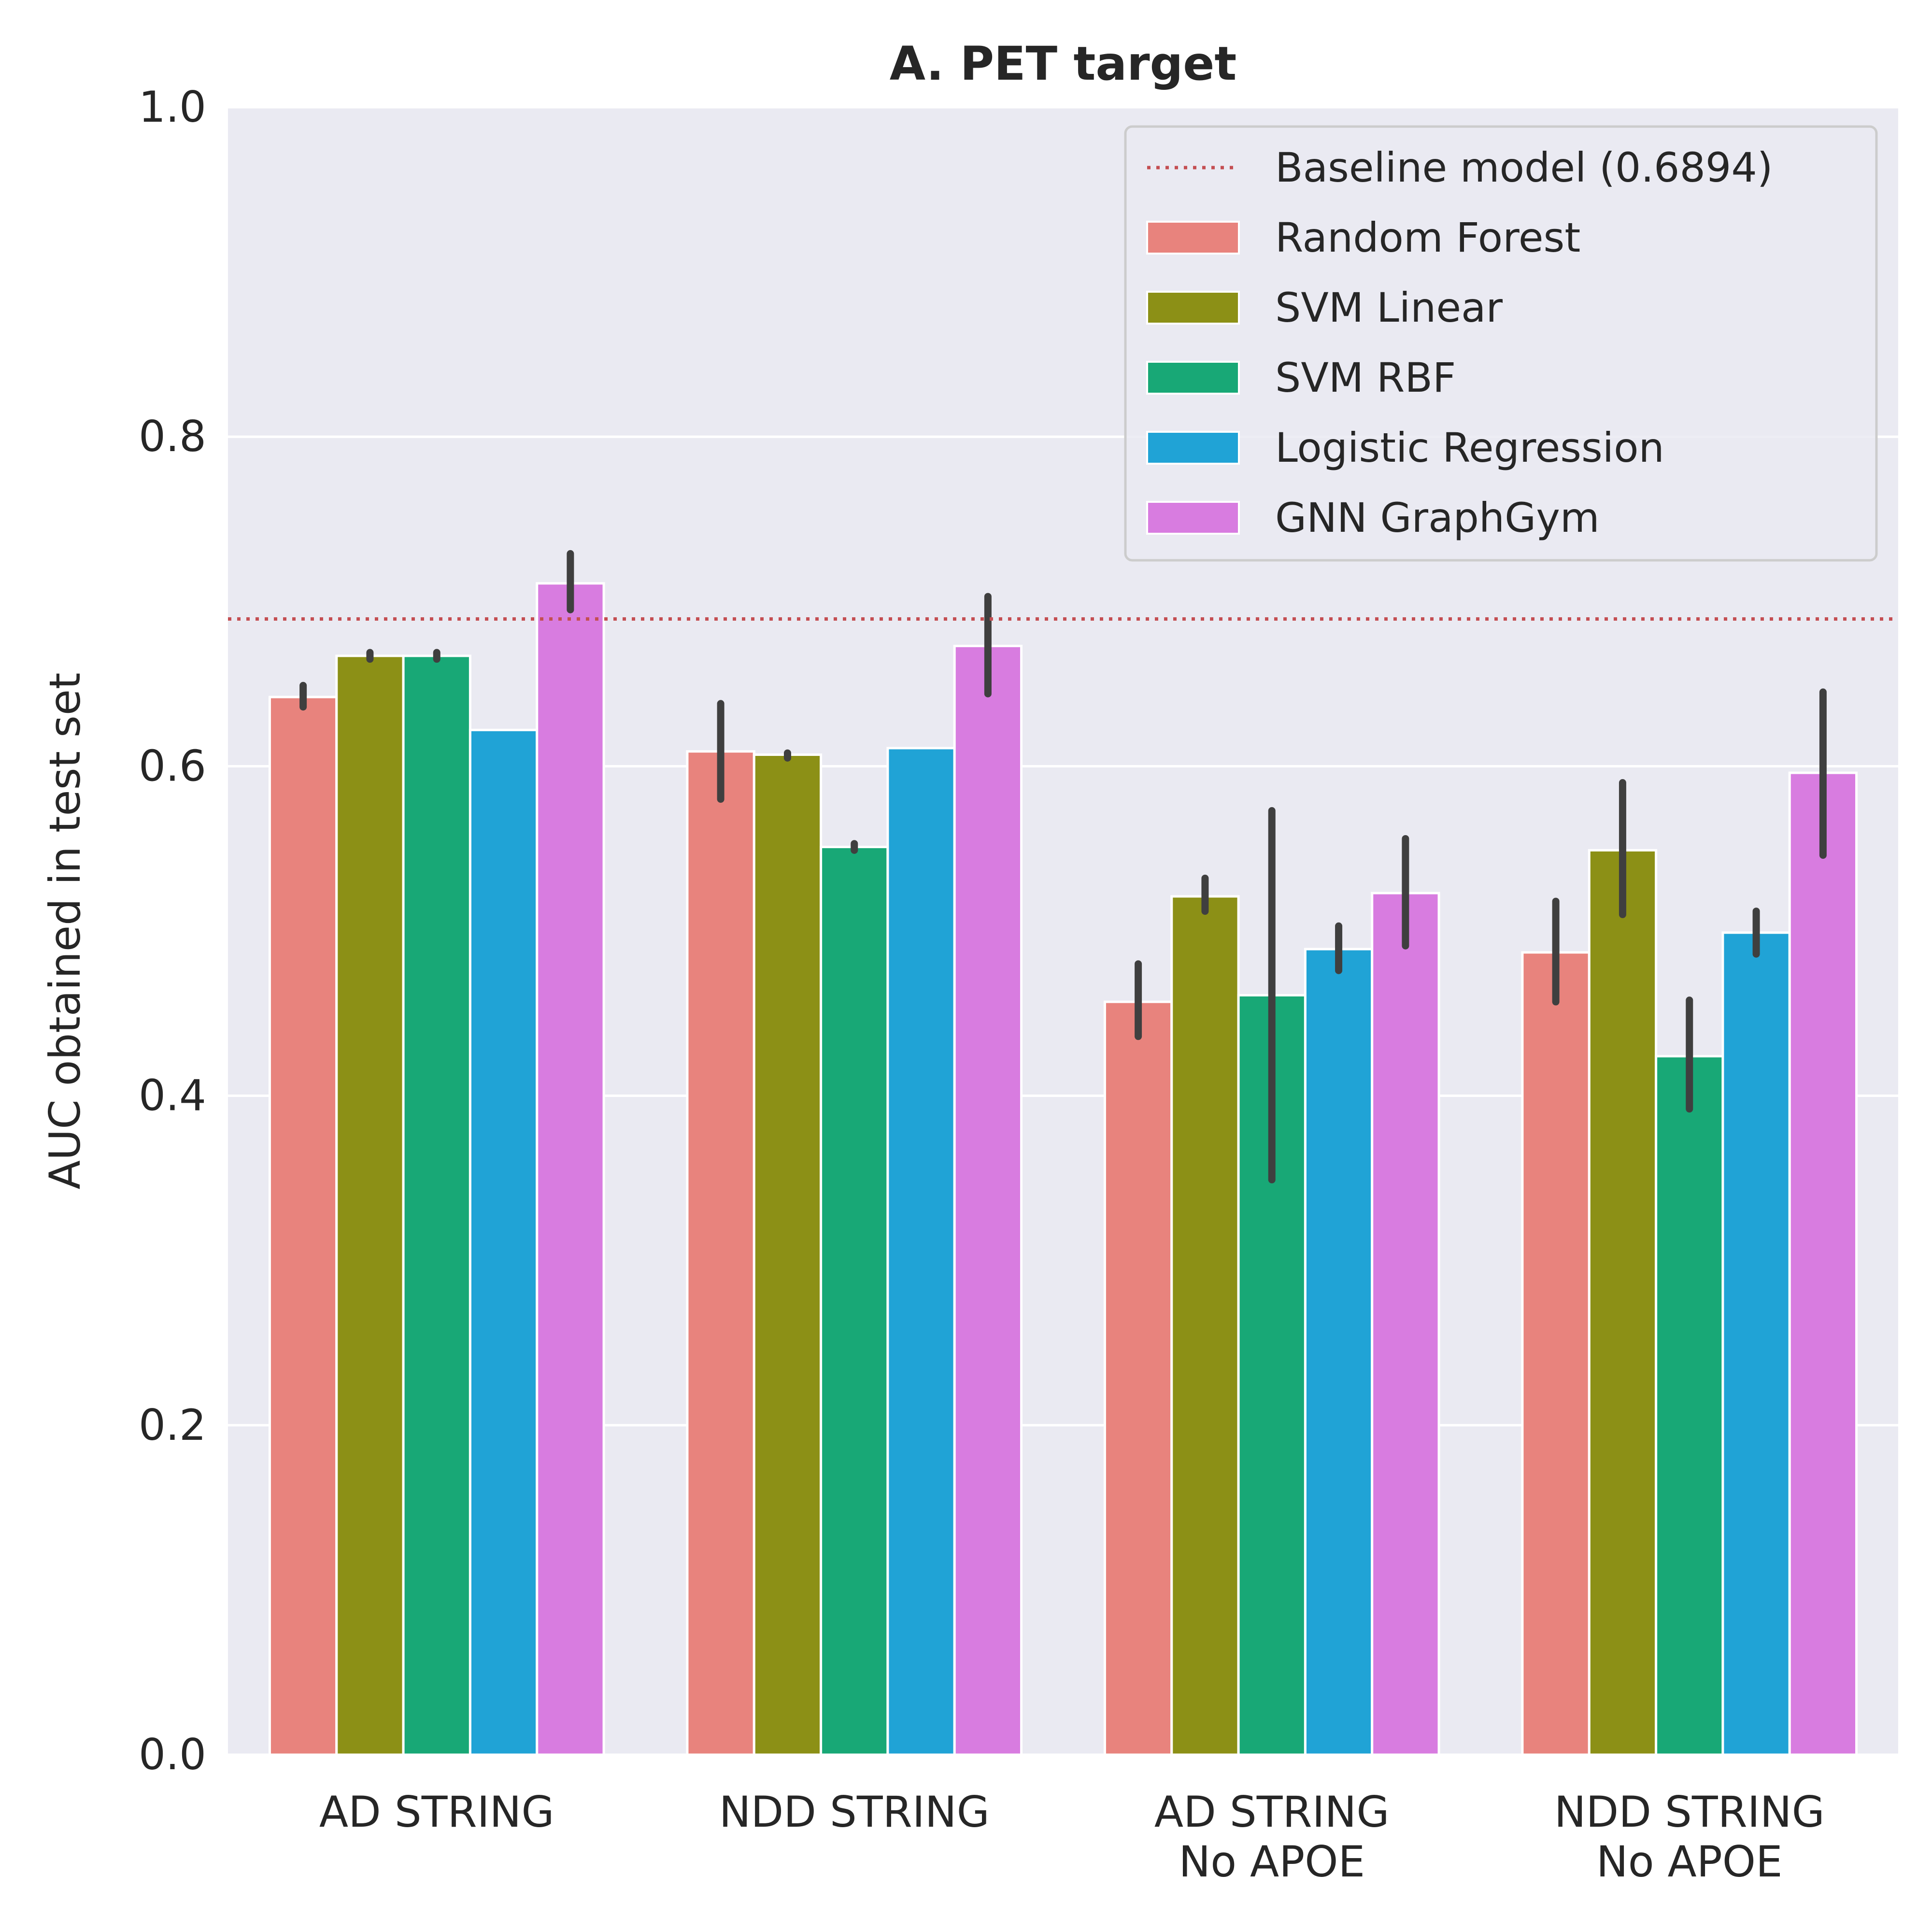 This screenshot has width=1932, height=1932. Describe the element at coordinates (1063, 64) in the screenshot. I see `chart-title: A. PET target` at that location.